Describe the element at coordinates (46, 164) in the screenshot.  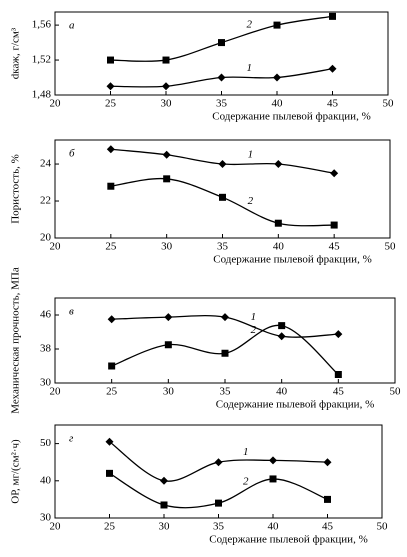
I see `y-tick-label: 24` at that location.